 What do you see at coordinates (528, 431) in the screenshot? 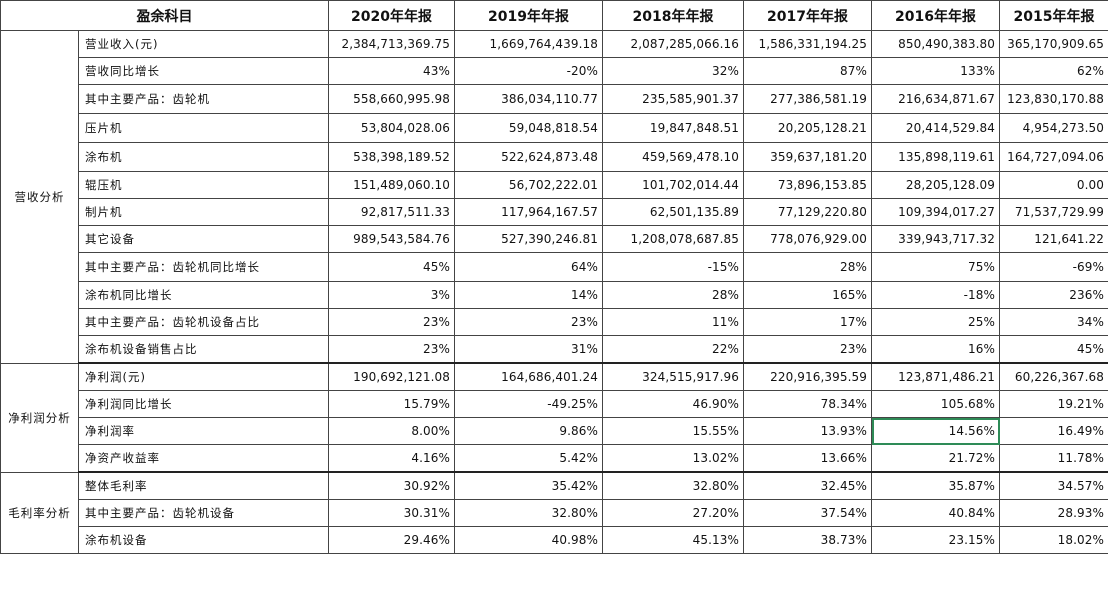
I see `value-cell: 9.86%` at bounding box center [528, 431].